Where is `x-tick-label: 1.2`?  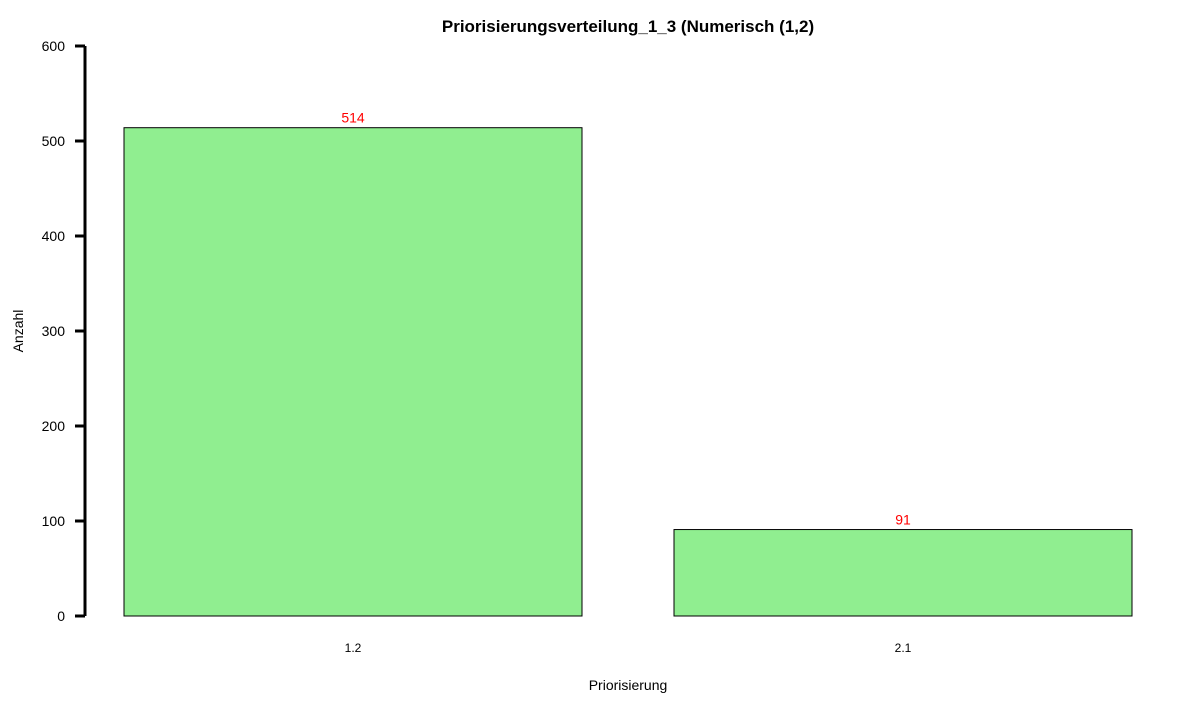
x-tick-label: 1.2 is located at coordinates (353, 648).